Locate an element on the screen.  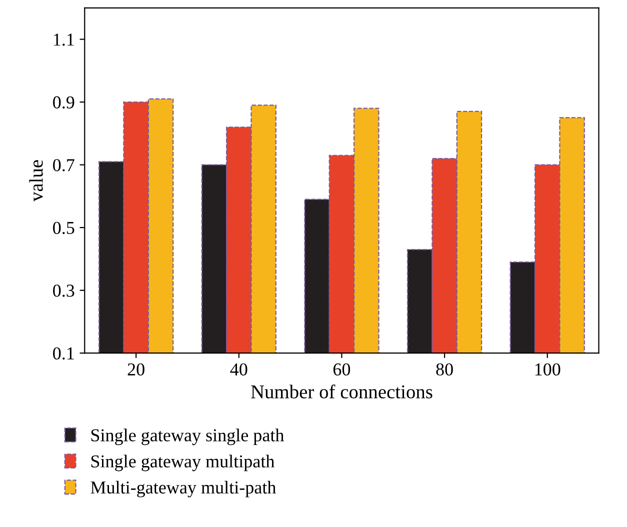
x-tick-label: 80 is located at coordinates (444, 369).